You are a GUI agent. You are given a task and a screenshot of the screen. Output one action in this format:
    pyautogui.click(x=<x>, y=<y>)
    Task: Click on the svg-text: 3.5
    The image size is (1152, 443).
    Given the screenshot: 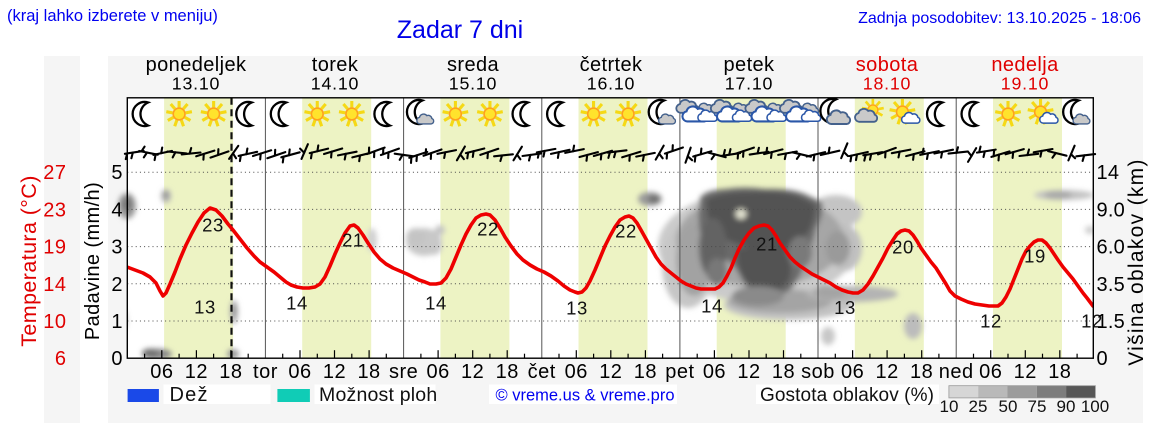 What is the action you would take?
    pyautogui.click(x=1111, y=285)
    